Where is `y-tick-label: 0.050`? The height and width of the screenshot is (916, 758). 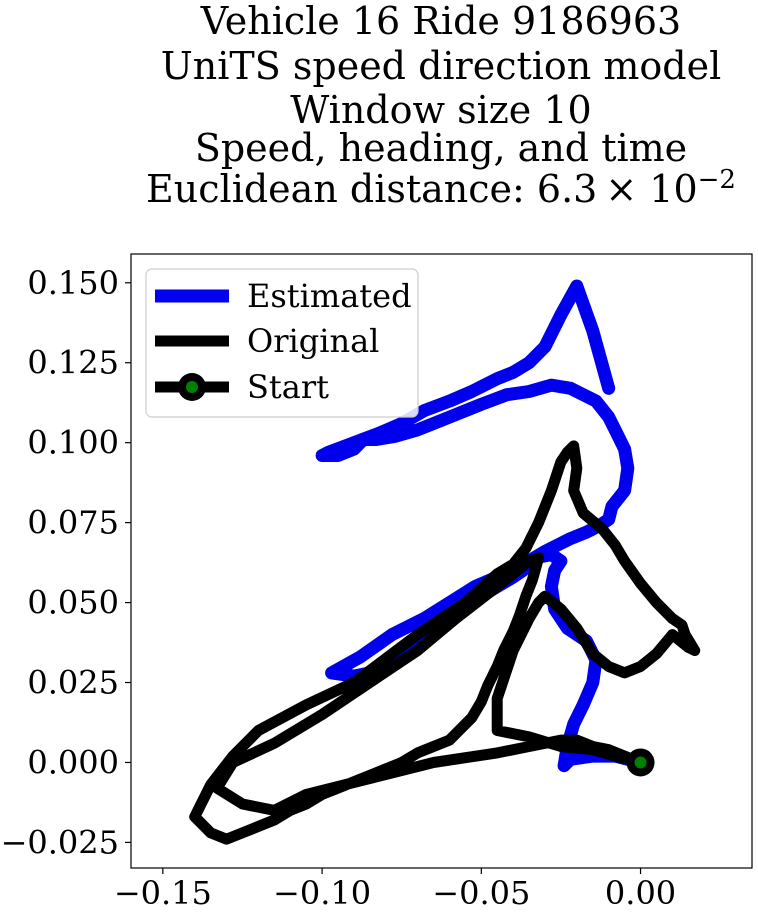 y-tick-label: 0.050 is located at coordinates (73, 603).